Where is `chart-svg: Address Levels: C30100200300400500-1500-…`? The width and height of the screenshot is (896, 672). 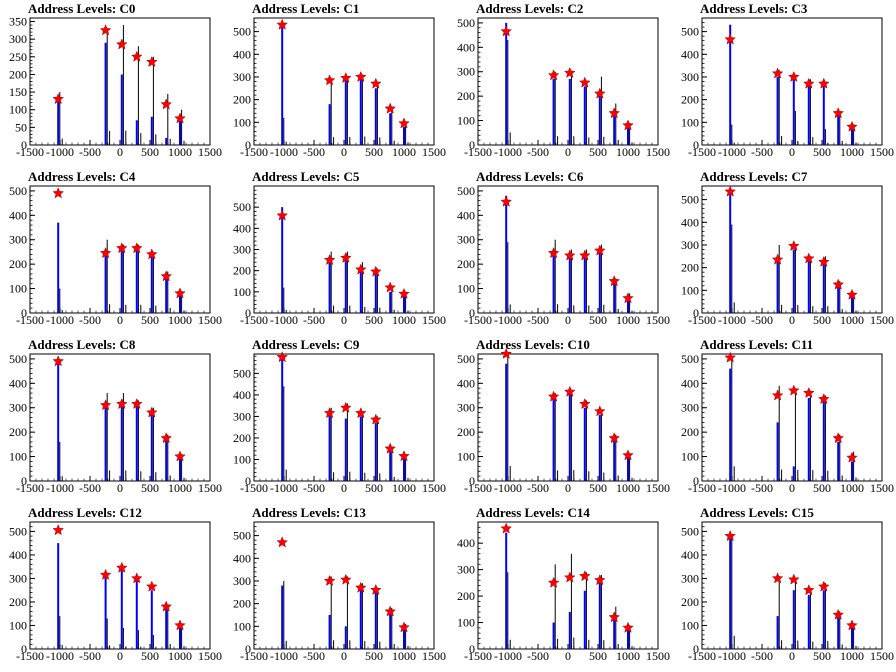
chart-svg: Address Levels: C30100200300400500-1500-… is located at coordinates (787, 80).